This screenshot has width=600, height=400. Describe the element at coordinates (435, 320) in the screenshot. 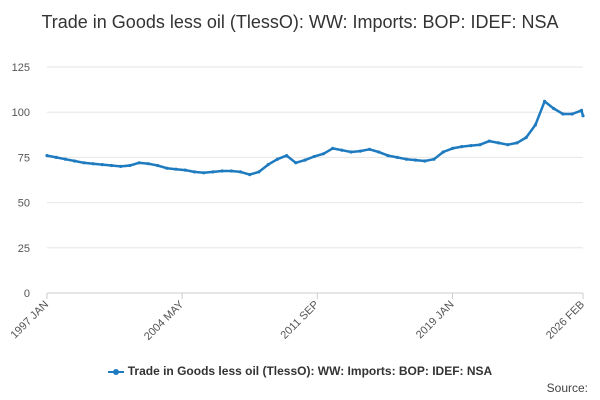

I see `x-tick-label: 2019 JAN` at that location.